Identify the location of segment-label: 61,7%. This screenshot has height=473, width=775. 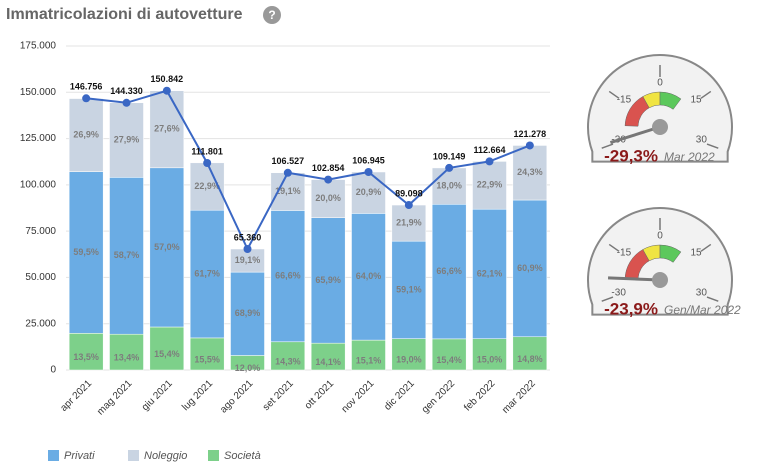
(207, 273).